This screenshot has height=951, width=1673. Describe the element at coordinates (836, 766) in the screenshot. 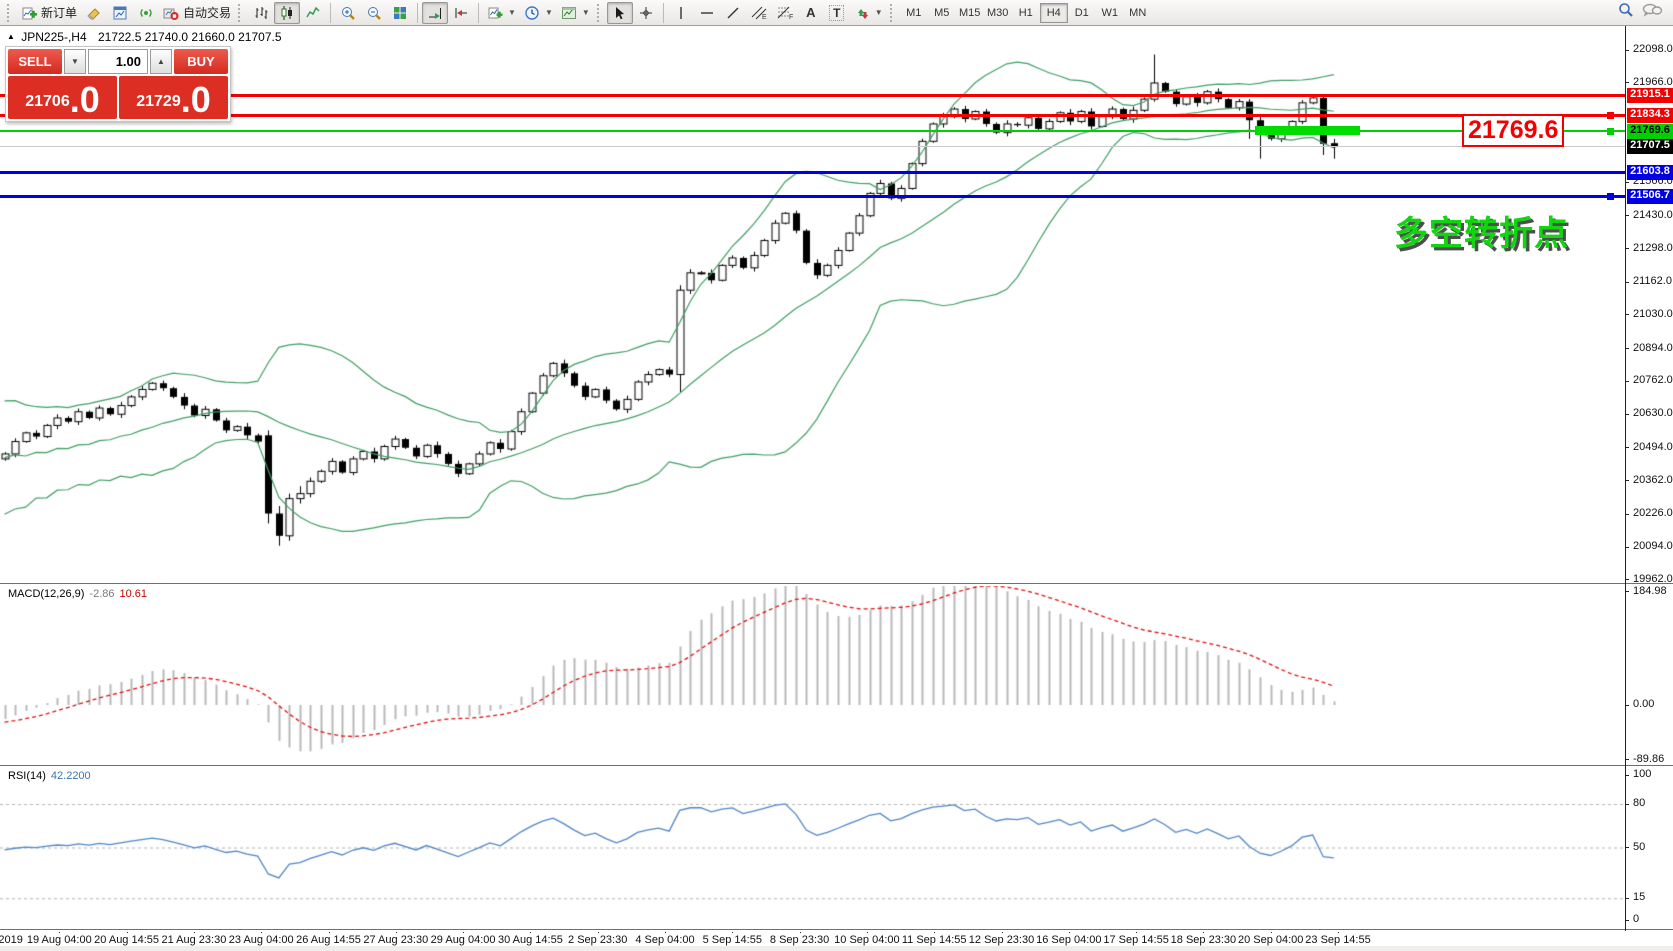

I see `rsi-pane-divider` at that location.